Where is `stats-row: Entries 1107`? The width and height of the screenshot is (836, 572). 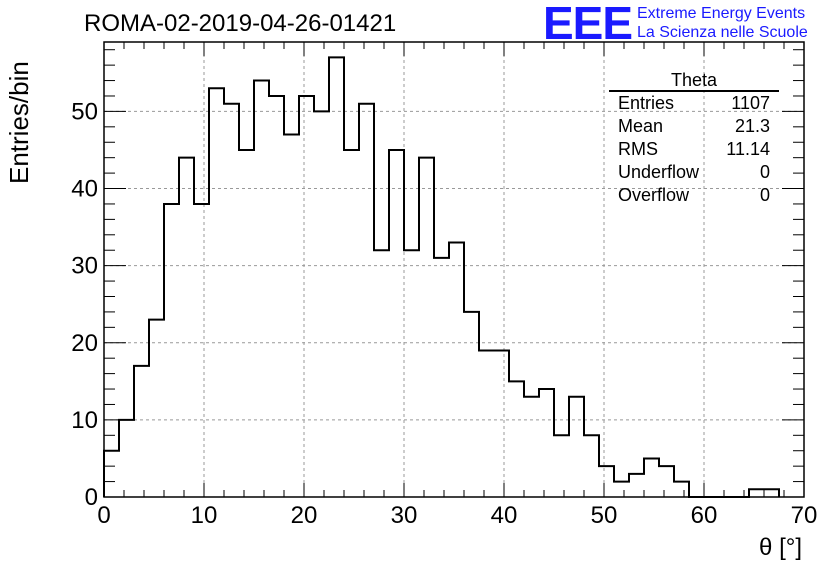
stats-row: Entries 1107 is located at coordinates (694, 103).